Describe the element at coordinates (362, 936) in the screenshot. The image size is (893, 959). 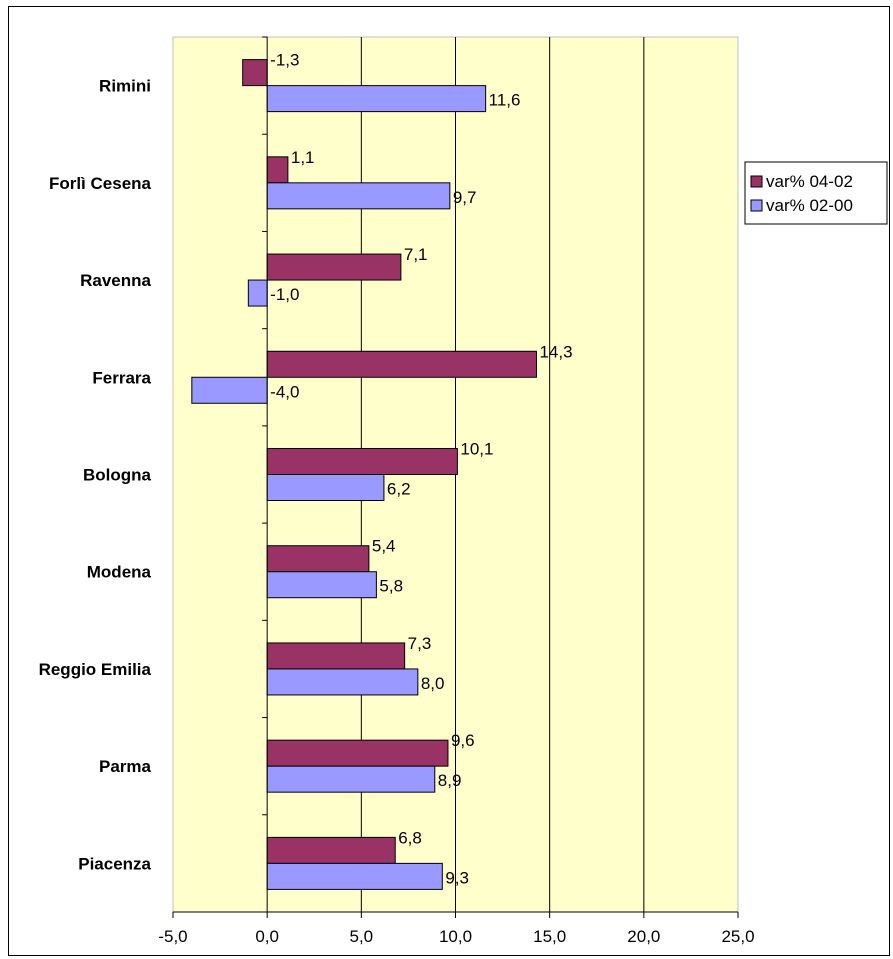
I see `x-tick-label: 5,0` at that location.